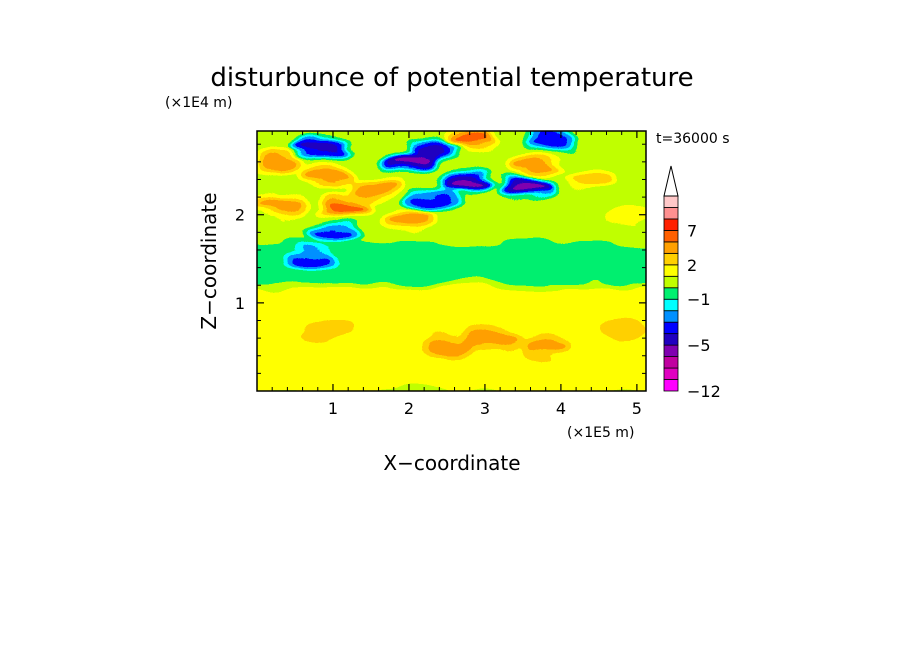 The width and height of the screenshot is (904, 654). What do you see at coordinates (561, 408) in the screenshot?
I see `x-tick-label: 4` at bounding box center [561, 408].